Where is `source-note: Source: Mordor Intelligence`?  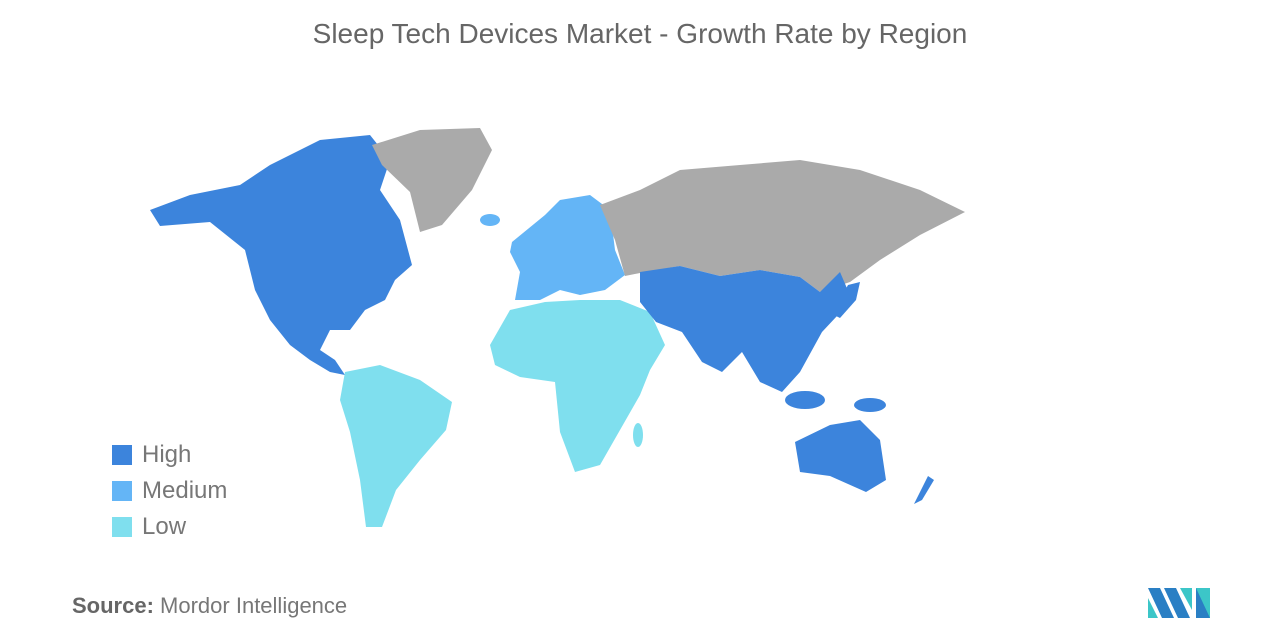 source-note: Source: Mordor Intelligence is located at coordinates (209, 606).